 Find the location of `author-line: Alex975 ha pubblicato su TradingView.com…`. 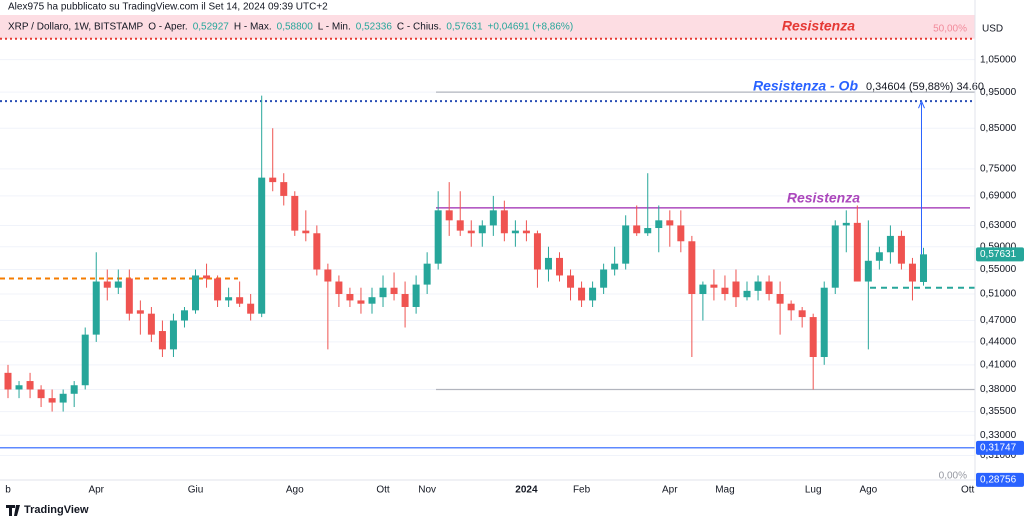

author-line: Alex975 ha pubblicato su TradingView.com… is located at coordinates (168, 7).